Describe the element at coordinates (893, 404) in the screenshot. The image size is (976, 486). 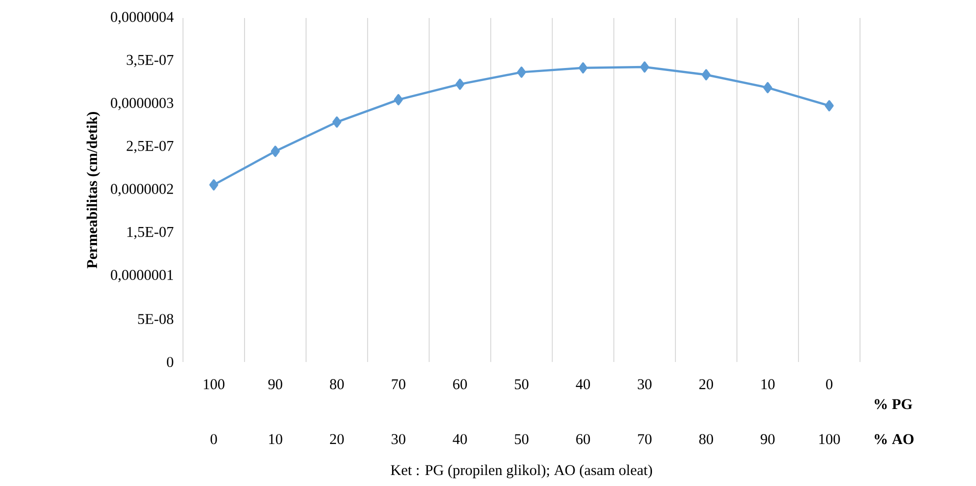
I see `text: % PG` at that location.